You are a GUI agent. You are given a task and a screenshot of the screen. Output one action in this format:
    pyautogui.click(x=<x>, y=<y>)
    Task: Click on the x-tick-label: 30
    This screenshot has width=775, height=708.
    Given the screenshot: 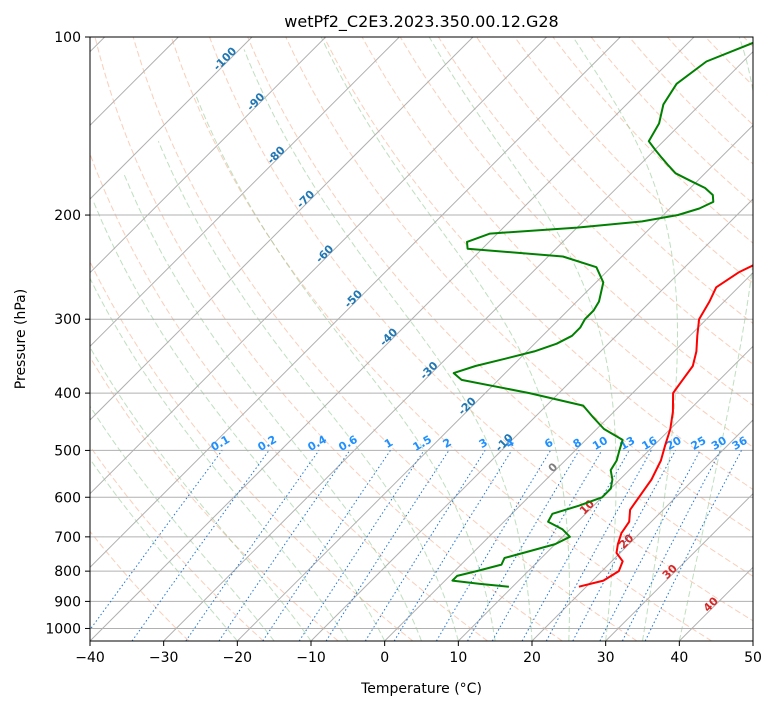 What is the action you would take?
    pyautogui.click(x=606, y=658)
    